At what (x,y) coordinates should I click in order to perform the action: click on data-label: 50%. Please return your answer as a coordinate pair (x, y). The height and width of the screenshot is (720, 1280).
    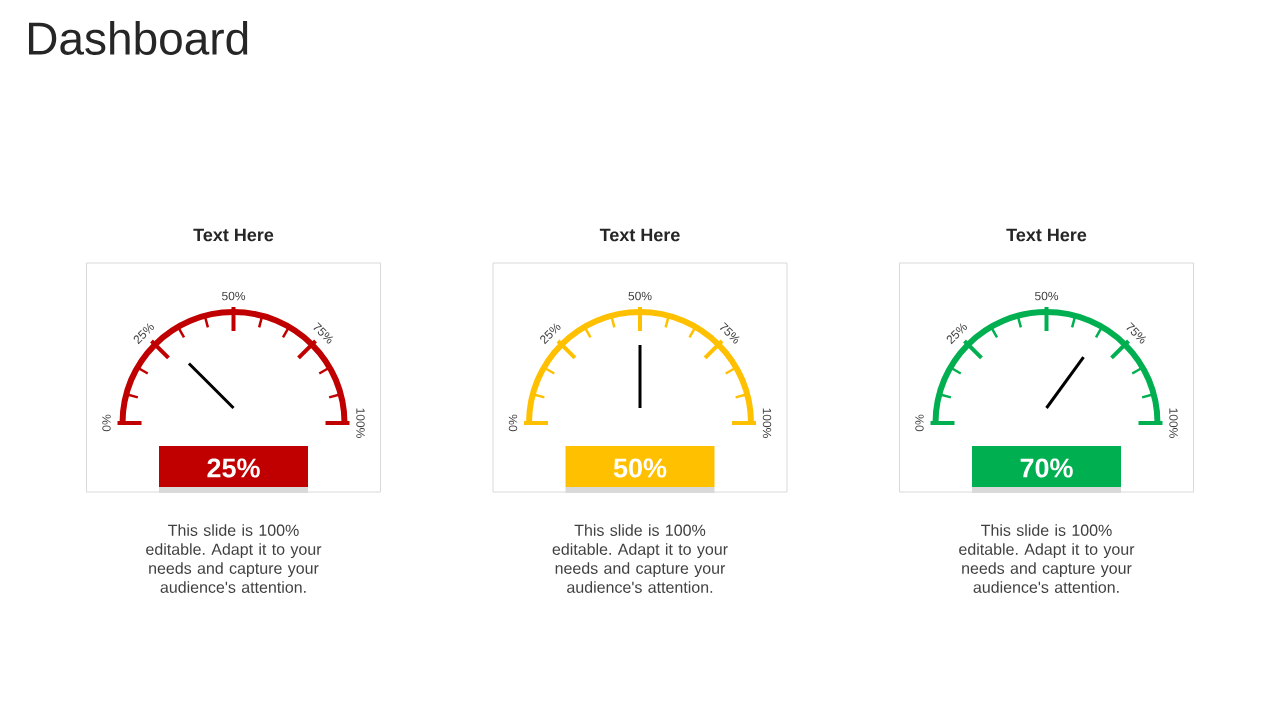
    Looking at the image, I should click on (640, 468).